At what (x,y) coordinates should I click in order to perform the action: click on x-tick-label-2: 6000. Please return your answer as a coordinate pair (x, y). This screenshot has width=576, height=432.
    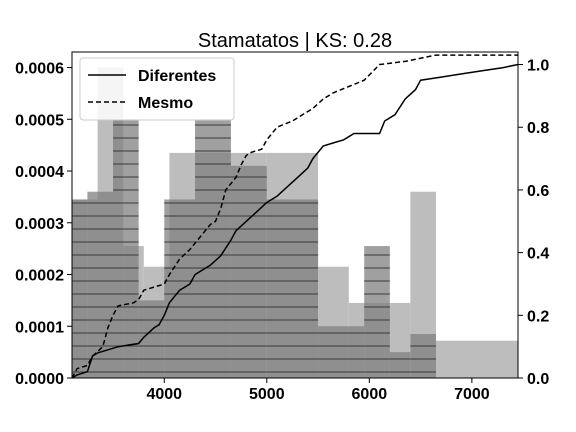
    Looking at the image, I should click on (370, 394).